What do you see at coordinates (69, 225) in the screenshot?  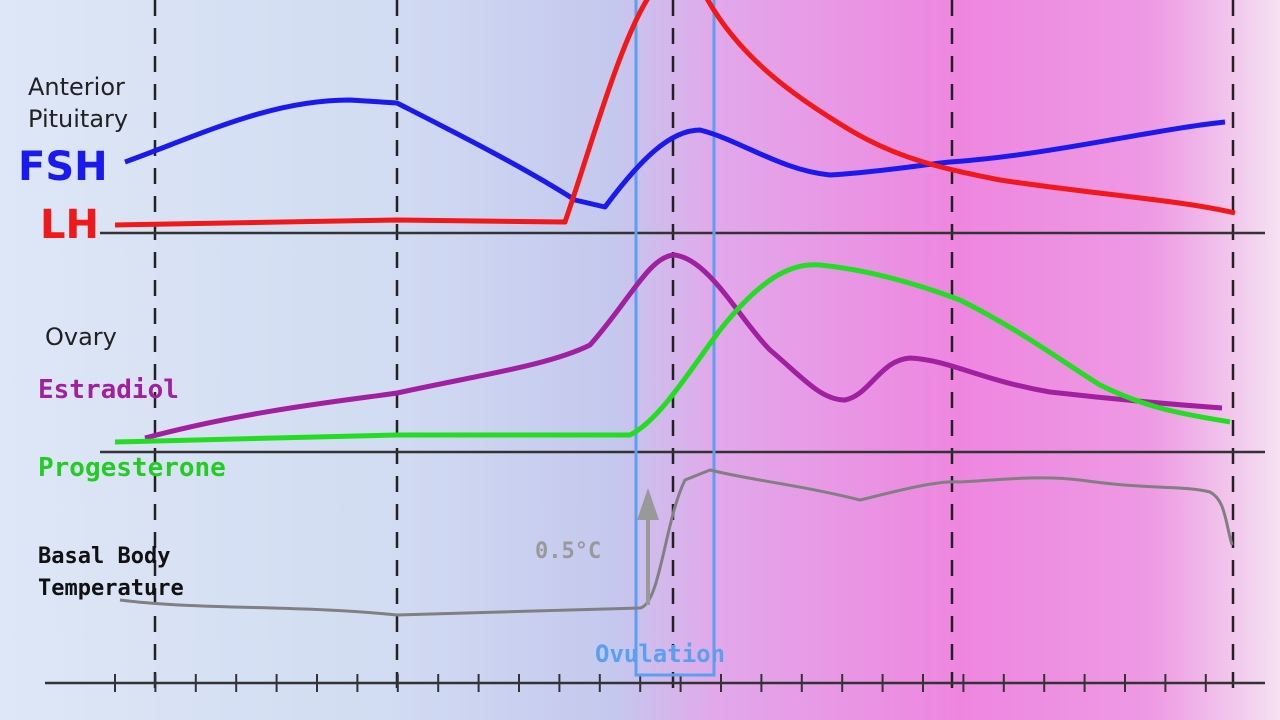 I see `lh-label: LH` at bounding box center [69, 225].